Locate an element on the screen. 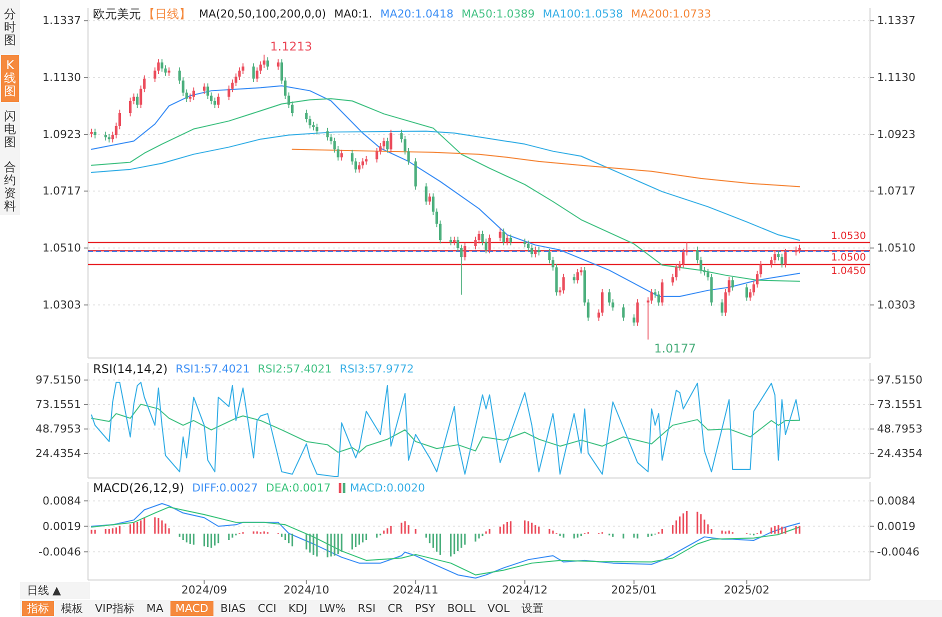 This screenshot has height=617, width=942. y2-tick-label: -0.0046 is located at coordinates (898, 551).